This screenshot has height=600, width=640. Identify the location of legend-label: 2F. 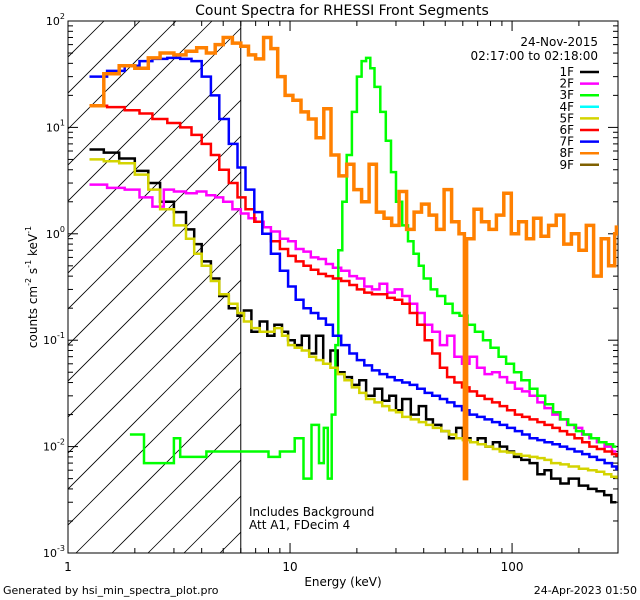
(566, 84).